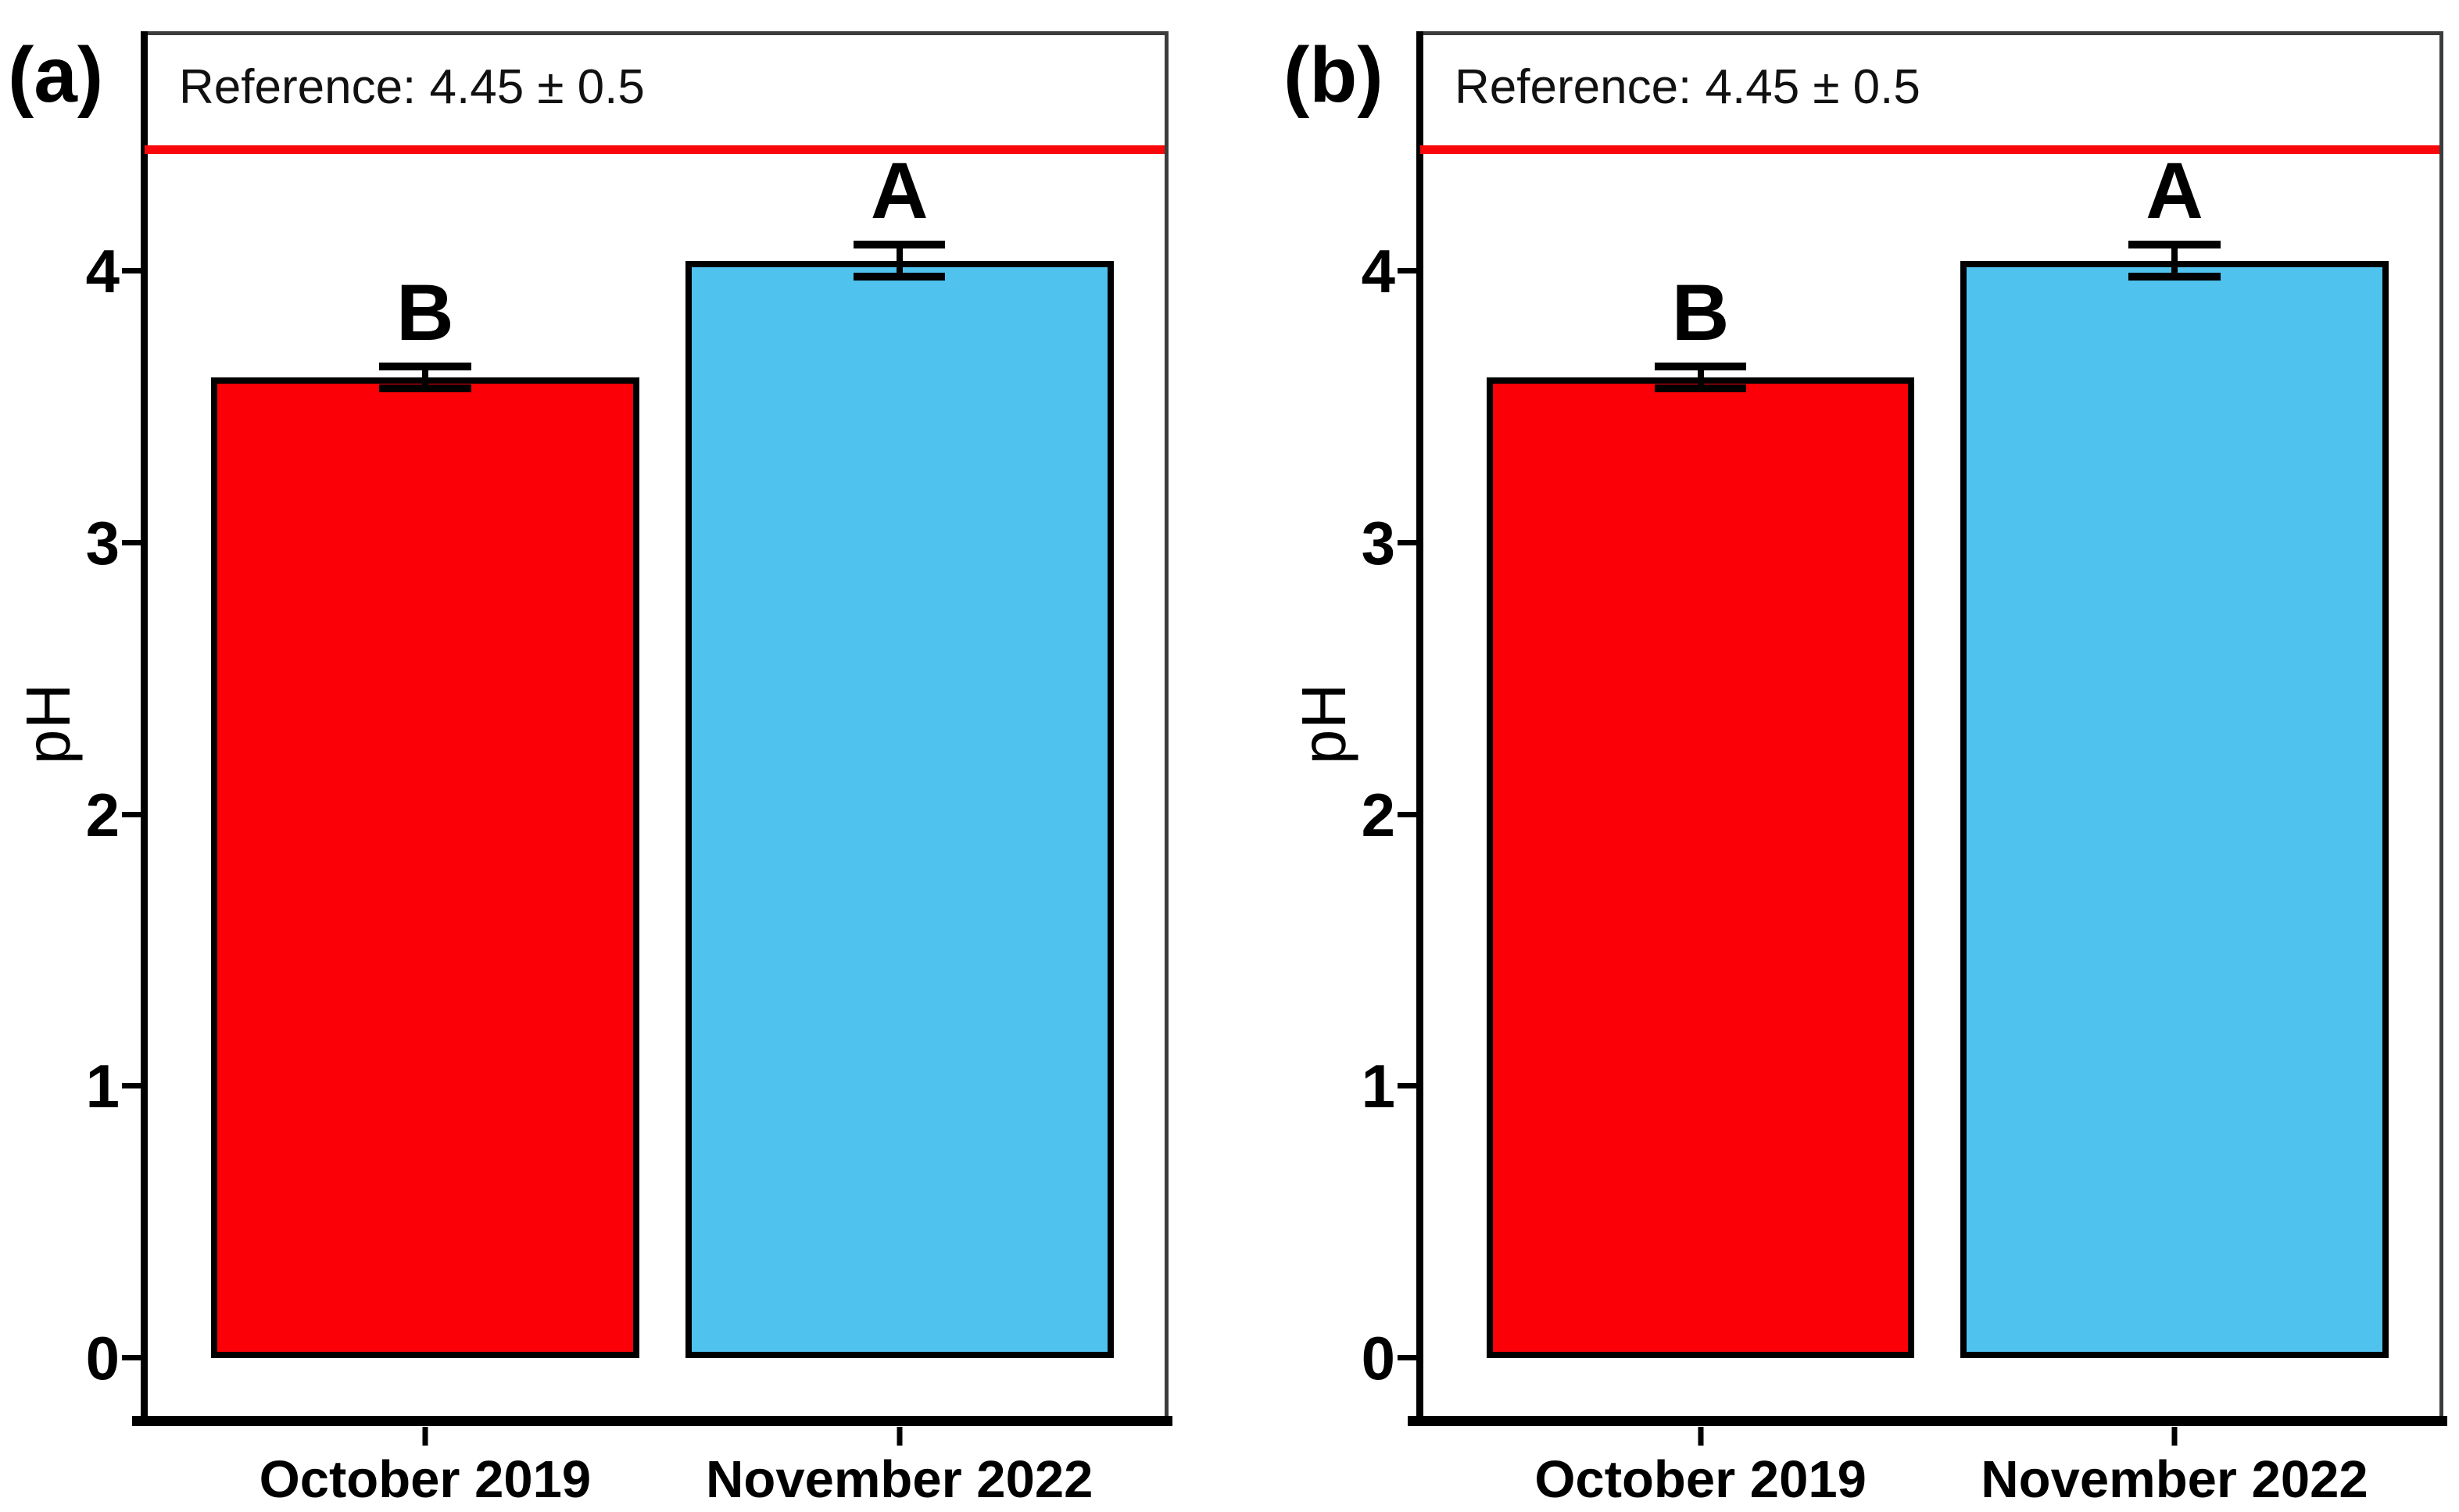 Image resolution: width=2459 pixels, height=1512 pixels. I want to click on panel-a-label: (a), so click(56, 75).